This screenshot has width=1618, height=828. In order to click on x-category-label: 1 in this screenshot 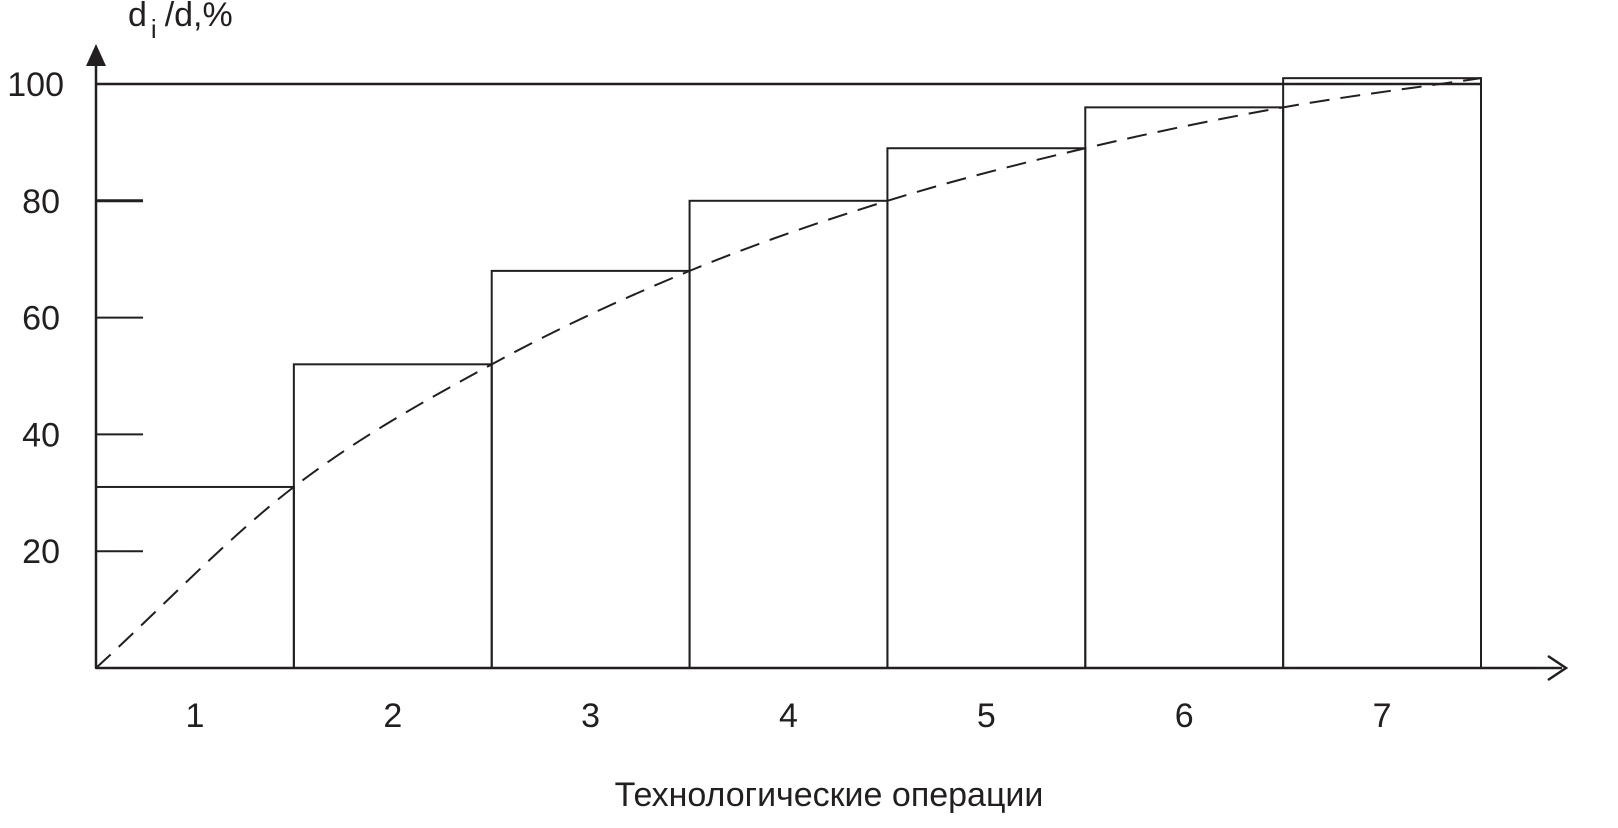, I will do `click(194, 716)`.